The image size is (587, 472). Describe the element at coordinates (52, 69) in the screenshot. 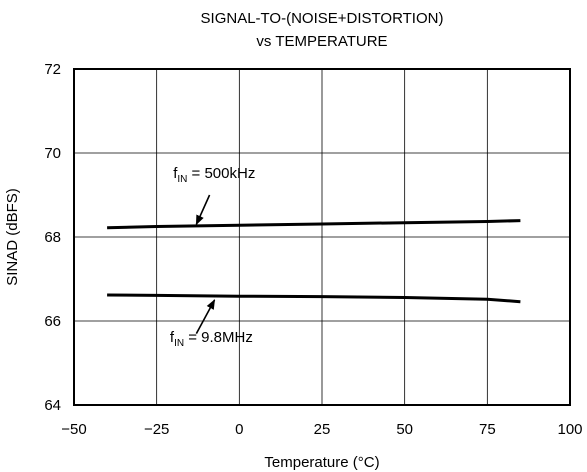

I see `y-tick-label: 72` at that location.